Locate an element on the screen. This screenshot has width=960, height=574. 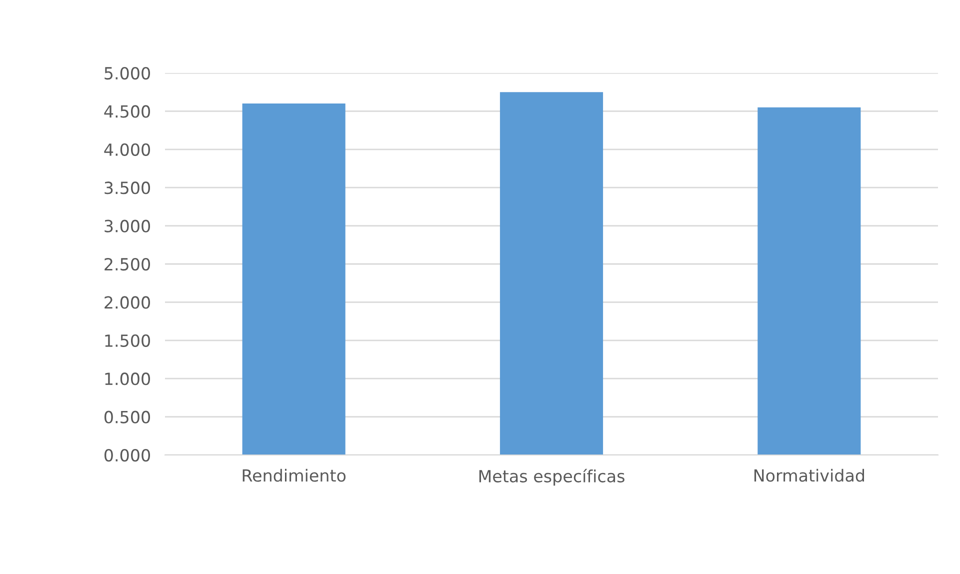
y-tick-label: 0.500 is located at coordinates (127, 417).